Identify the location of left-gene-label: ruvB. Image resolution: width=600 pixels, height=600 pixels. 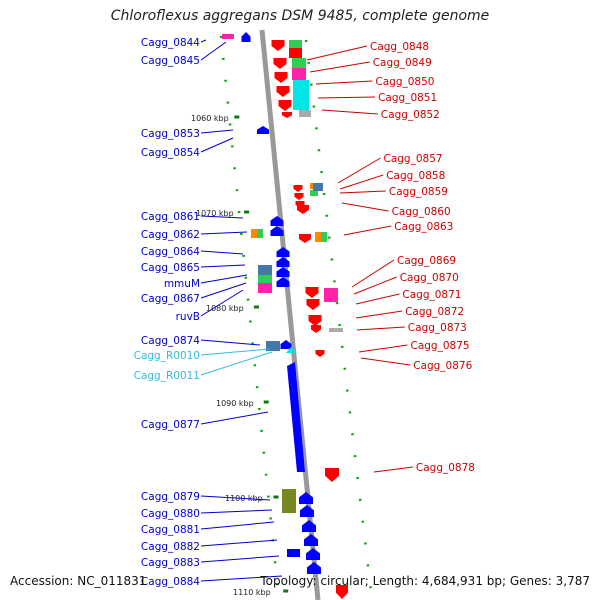
(188, 317).